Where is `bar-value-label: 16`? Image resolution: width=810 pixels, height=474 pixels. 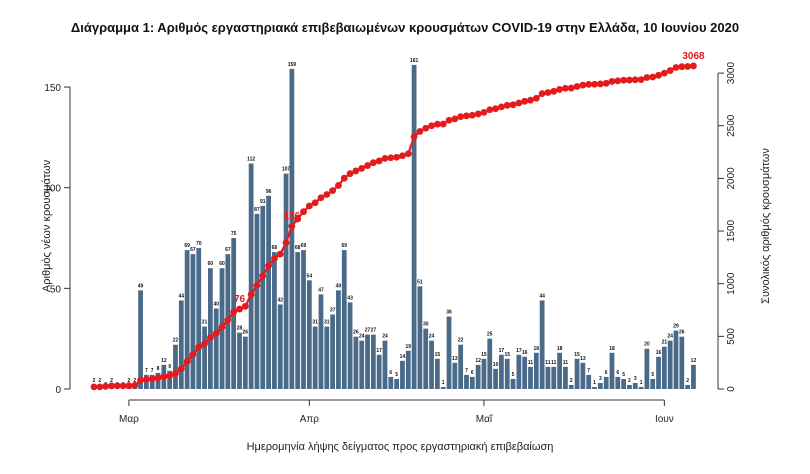 bar-value-label: 16 is located at coordinates (525, 353).